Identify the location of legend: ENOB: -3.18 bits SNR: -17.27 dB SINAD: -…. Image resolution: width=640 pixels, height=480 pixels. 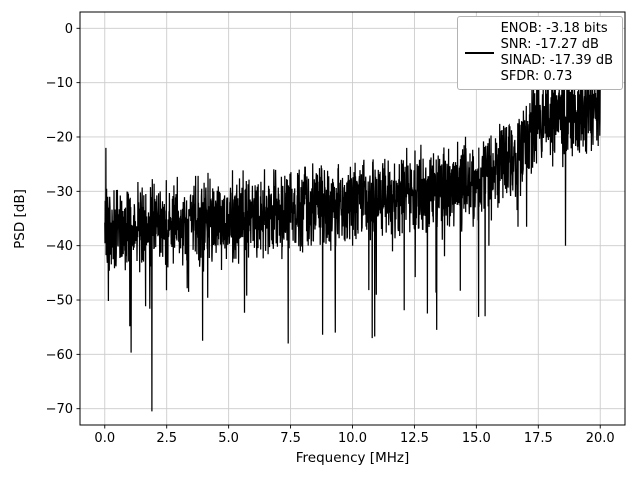
(539, 53).